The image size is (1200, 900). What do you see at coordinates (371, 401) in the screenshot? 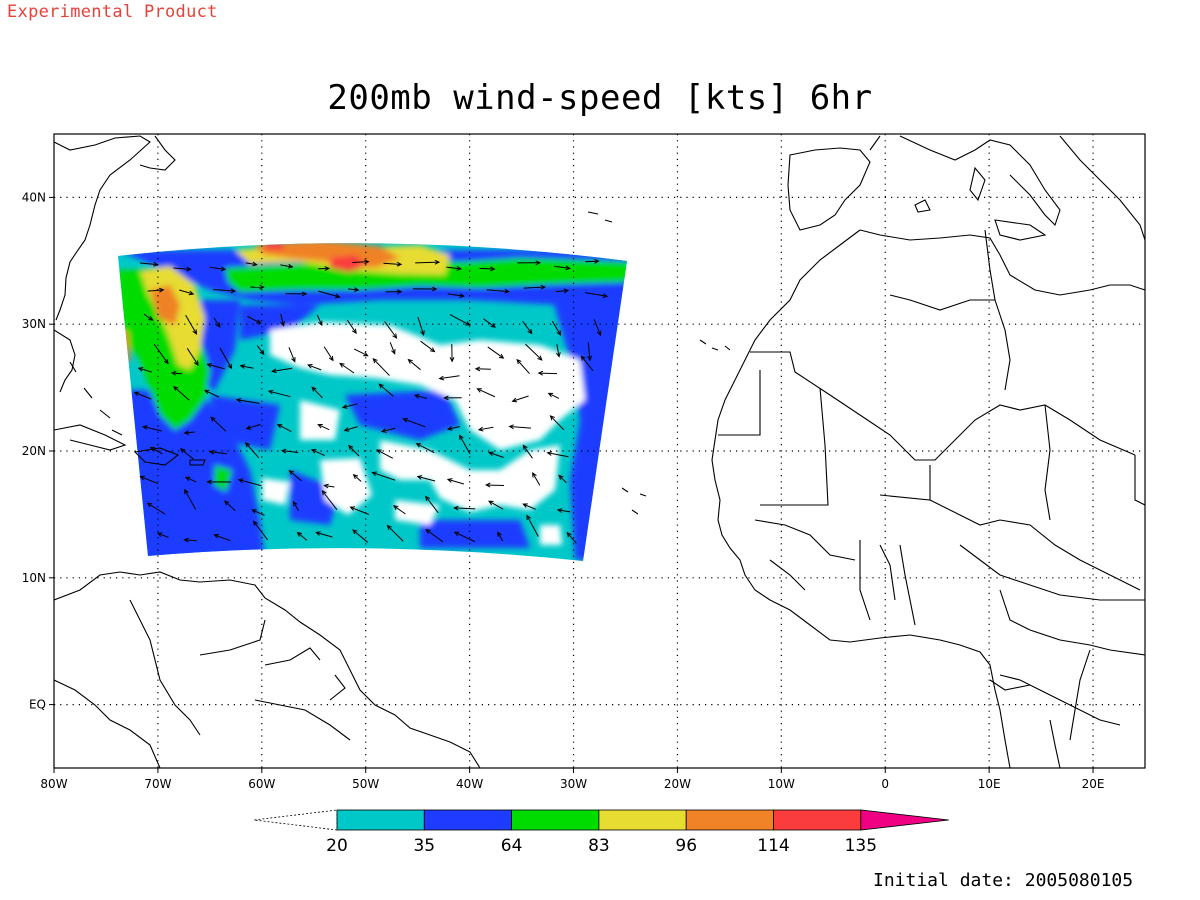
I see `wind-vectors` at bounding box center [371, 401].